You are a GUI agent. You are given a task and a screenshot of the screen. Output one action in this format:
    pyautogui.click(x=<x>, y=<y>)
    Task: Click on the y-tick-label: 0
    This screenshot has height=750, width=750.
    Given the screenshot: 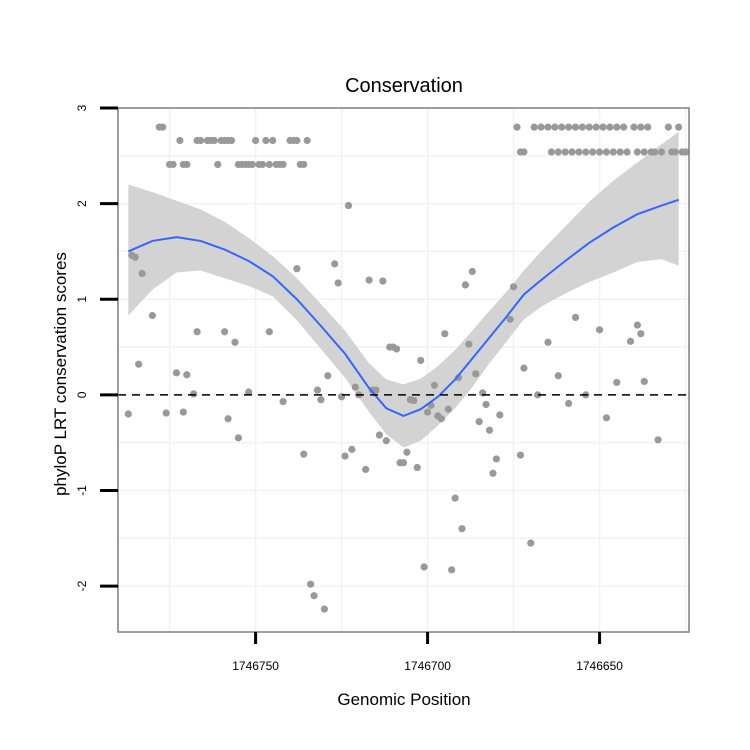 What is the action you would take?
    pyautogui.click(x=82, y=394)
    